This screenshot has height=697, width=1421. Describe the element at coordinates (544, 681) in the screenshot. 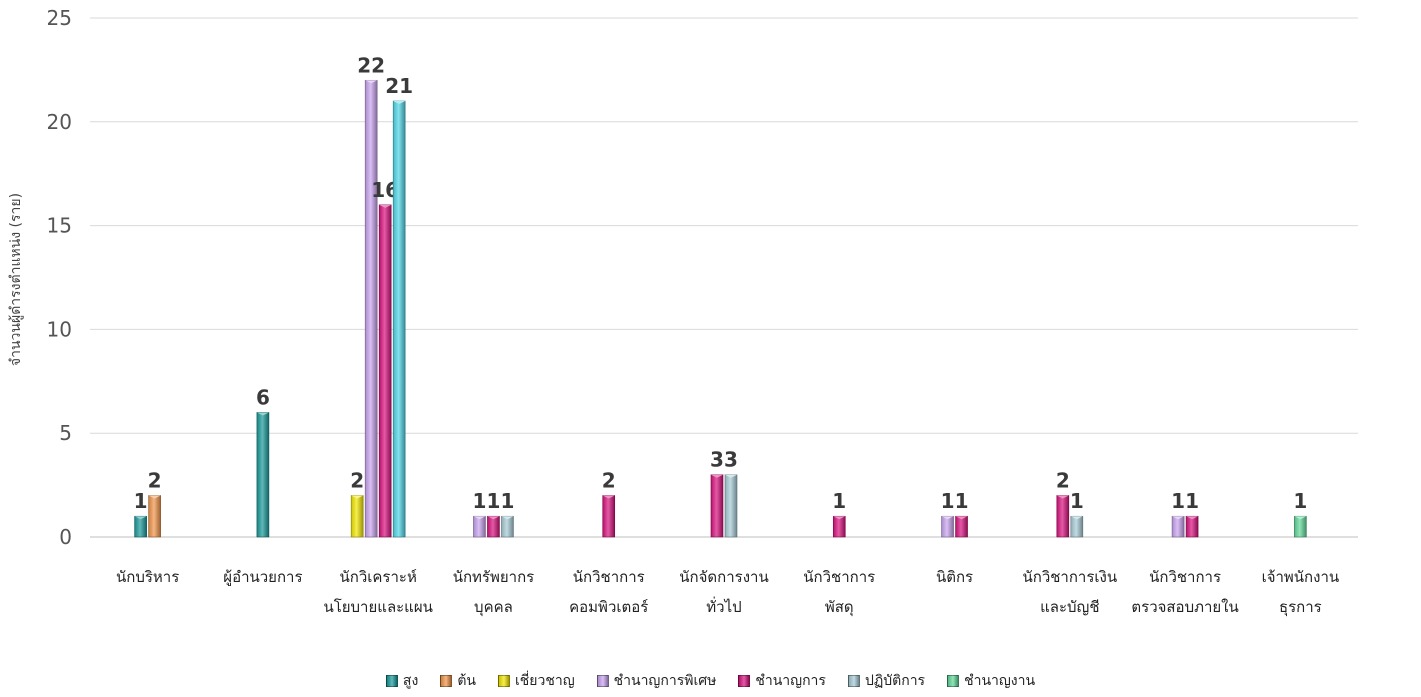

I see `legend-label: เชี่ยวชาญ` at that location.